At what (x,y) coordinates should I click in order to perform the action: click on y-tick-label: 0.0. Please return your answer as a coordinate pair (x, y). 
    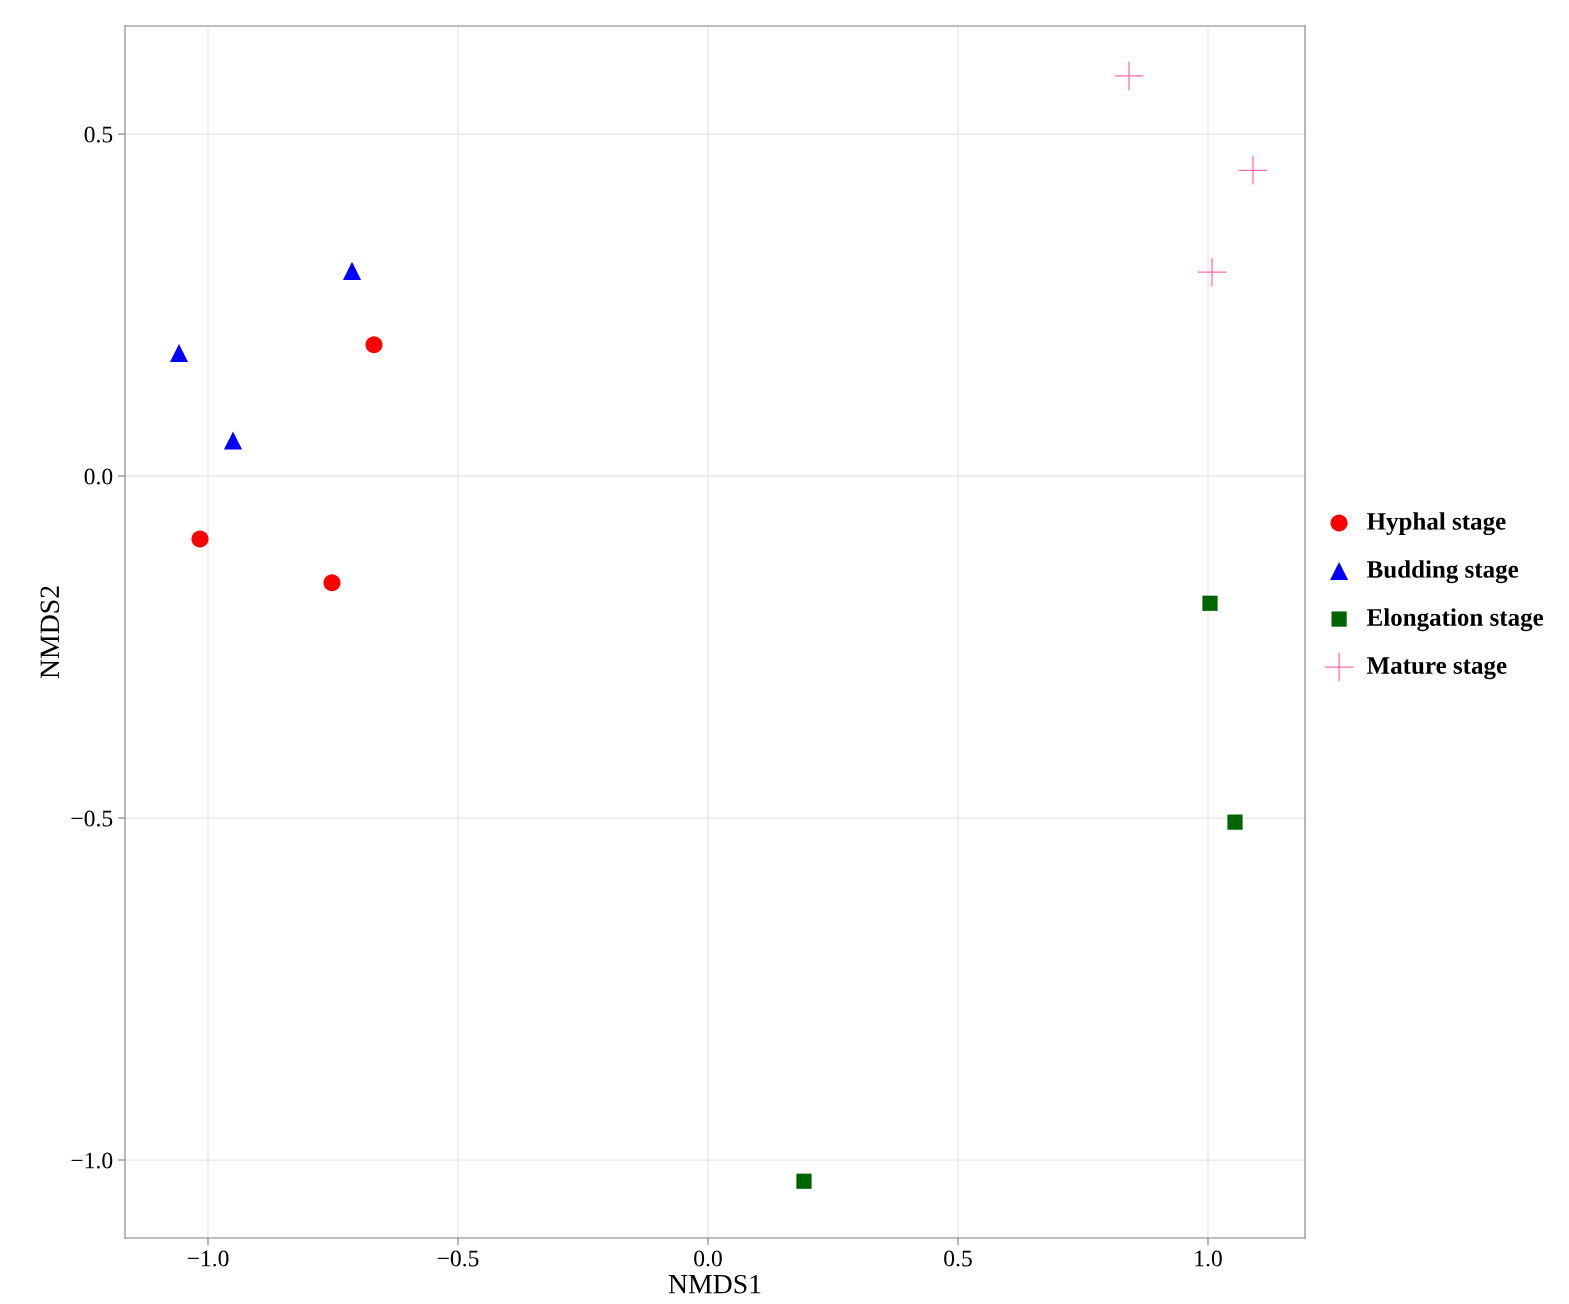
    Looking at the image, I should click on (98, 476).